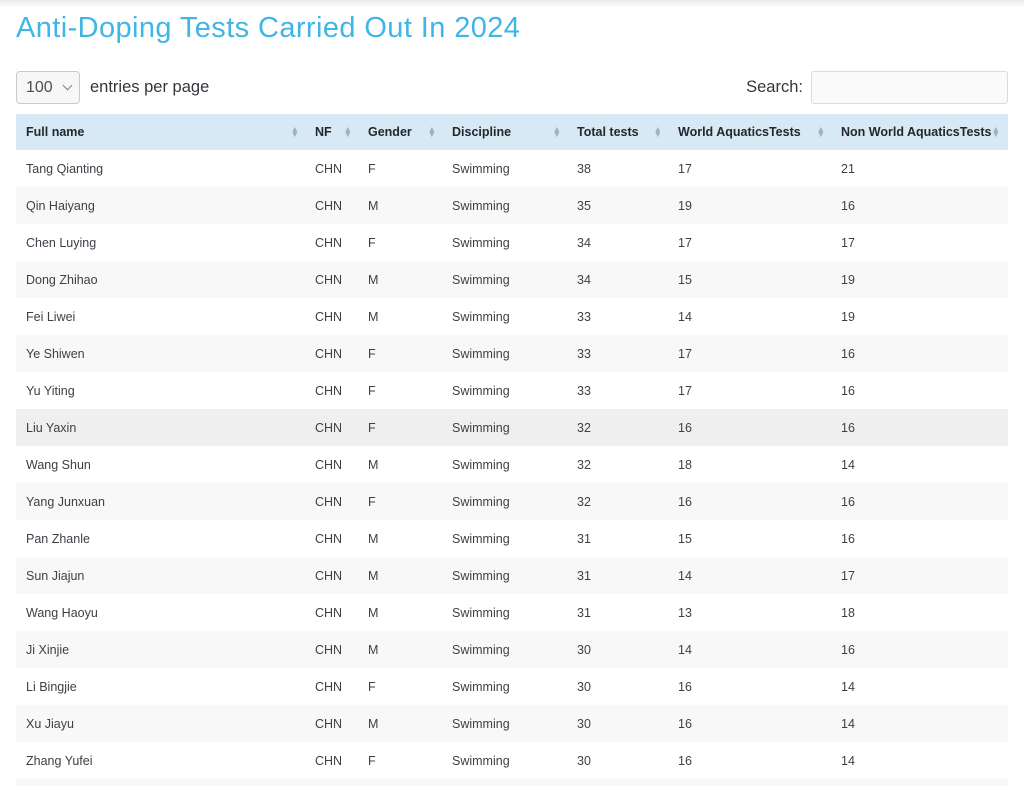 The height and width of the screenshot is (786, 1024). I want to click on column-header-label: Discipline, so click(482, 132).